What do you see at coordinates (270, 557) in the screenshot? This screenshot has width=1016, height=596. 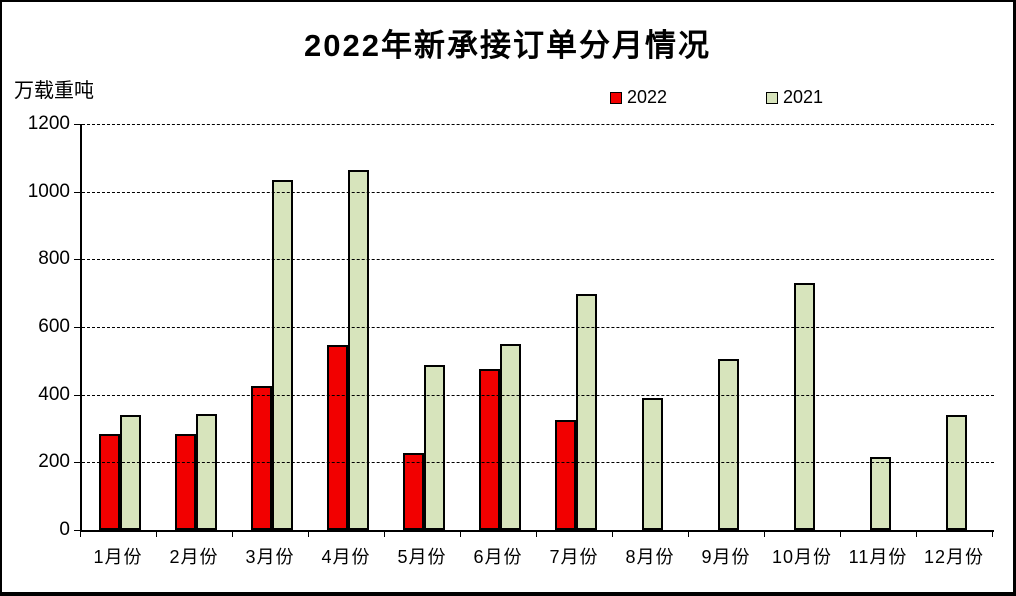 I see `x-label-3月份: 3月份` at bounding box center [270, 557].